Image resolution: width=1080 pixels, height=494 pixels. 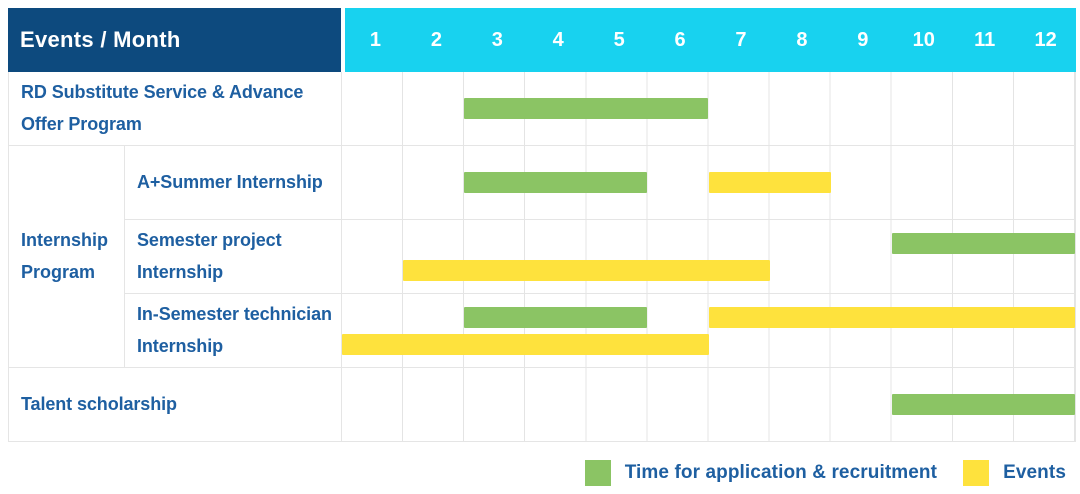 I want to click on month-label-5: 5, so click(x=619, y=39).